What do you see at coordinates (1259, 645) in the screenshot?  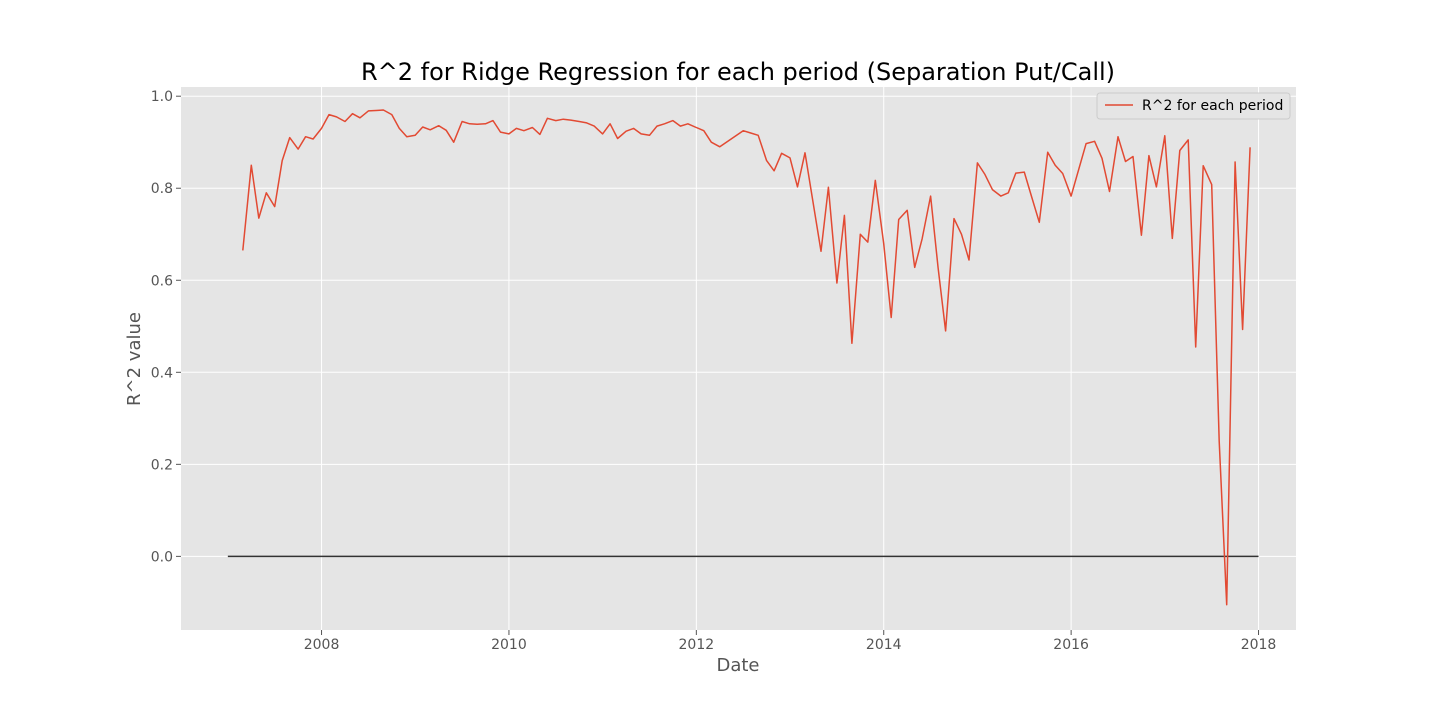 I see `x-tick-label: 2018` at bounding box center [1259, 645].